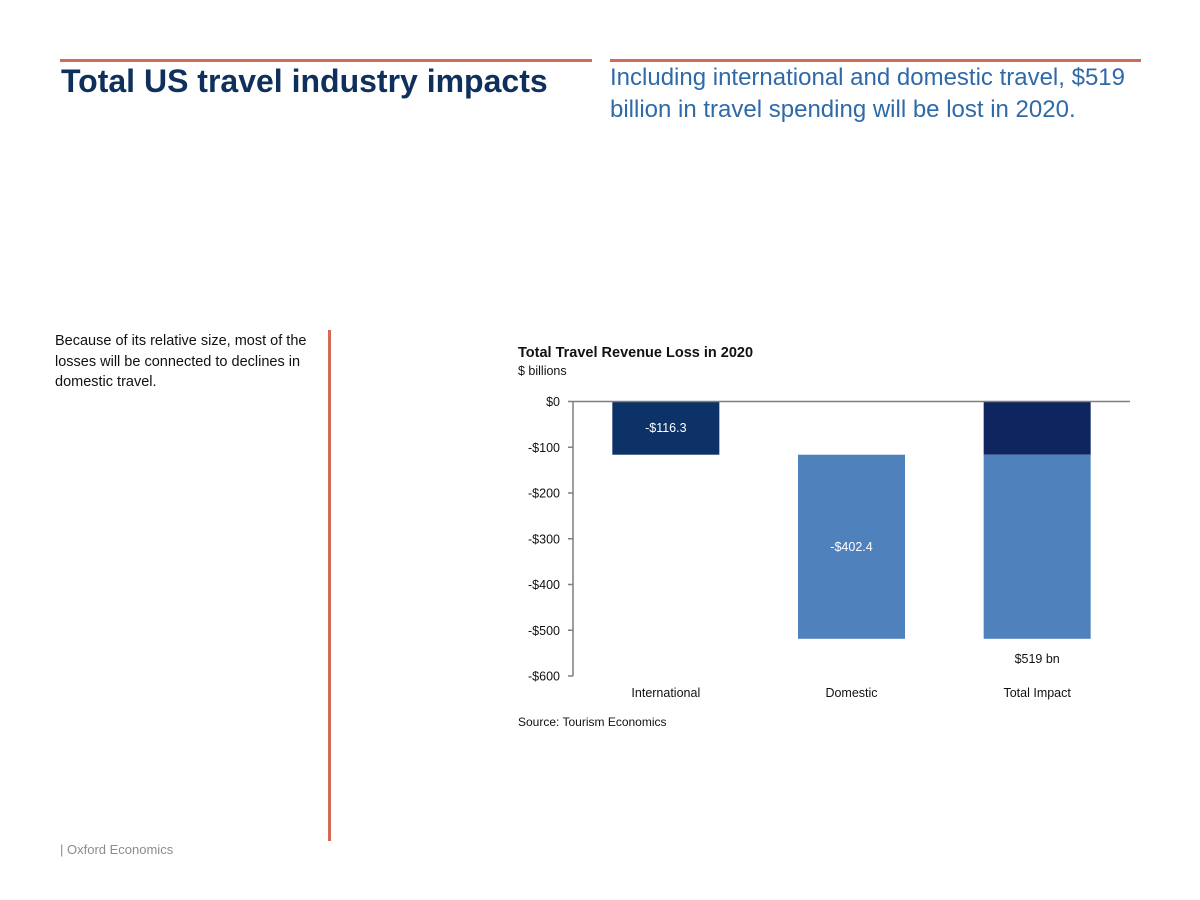 The width and height of the screenshot is (1200, 900). Describe the element at coordinates (635, 353) in the screenshot. I see `chart-title: Total Travel Revenue Loss in 2020` at that location.